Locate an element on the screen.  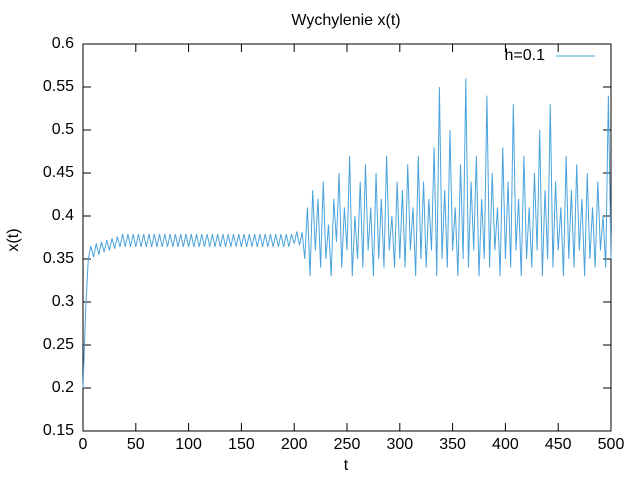
x-tick-label: 150 is located at coordinates (241, 444).